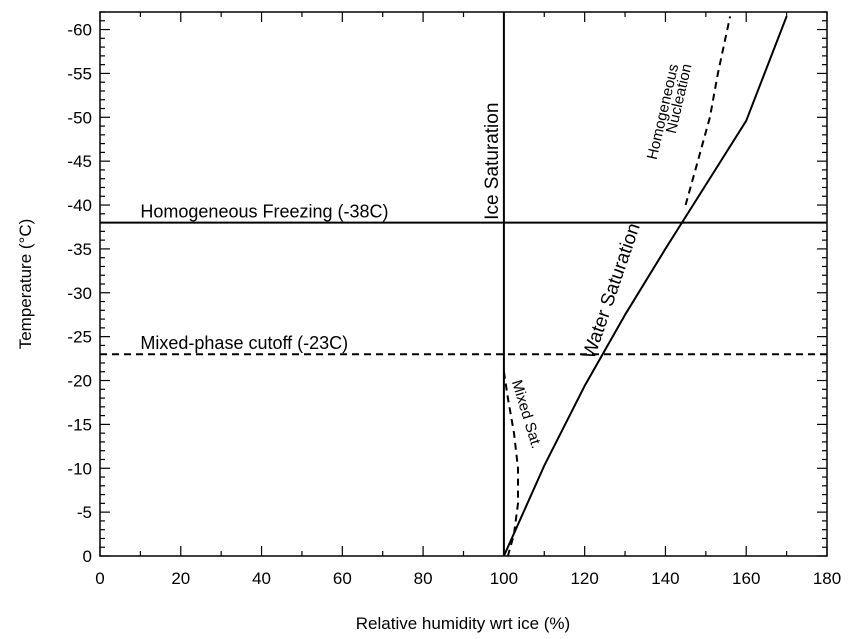 The height and width of the screenshot is (639, 857). Describe the element at coordinates (25, 284) in the screenshot. I see `y-axis-title: Temperature (°C)` at that location.